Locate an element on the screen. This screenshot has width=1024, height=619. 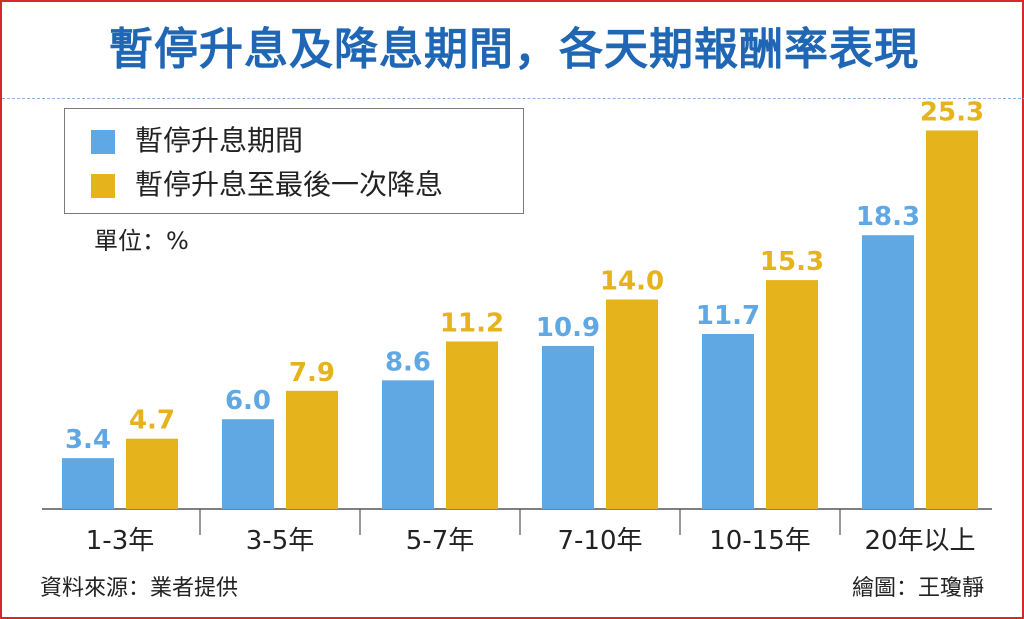
x-tick-label-3-5-1: 3-5年 is located at coordinates (280, 541).